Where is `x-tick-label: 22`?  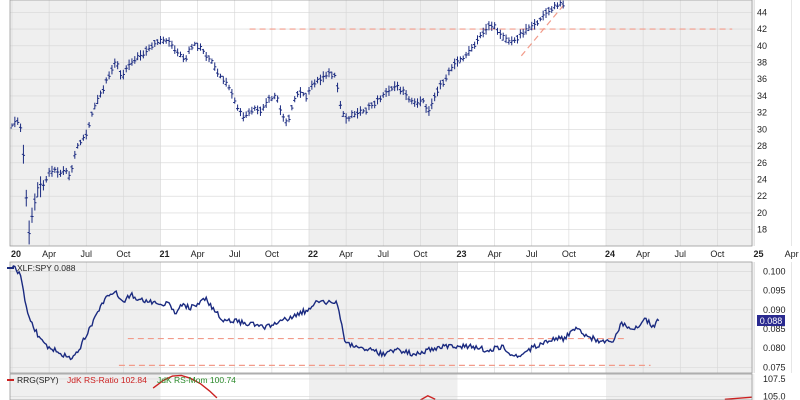 x-tick-label: 22 is located at coordinates (313, 254).